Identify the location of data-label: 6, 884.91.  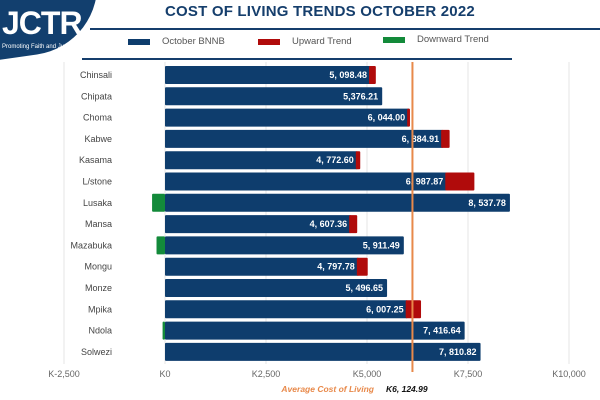
(421, 139).